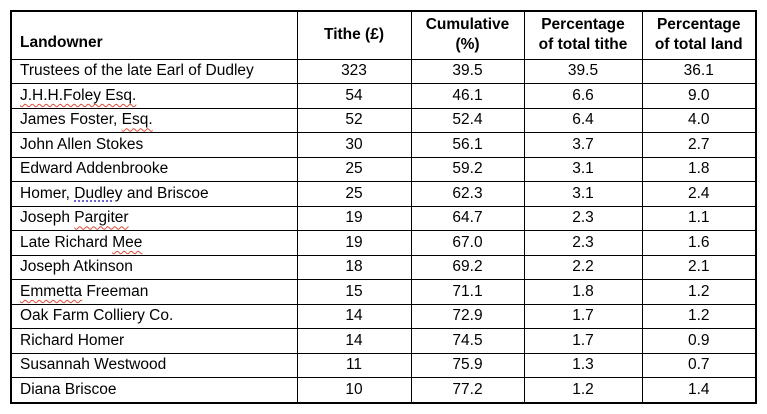  What do you see at coordinates (583, 145) in the screenshot?
I see `cell-pct-total-tithe: 3.7` at bounding box center [583, 145].